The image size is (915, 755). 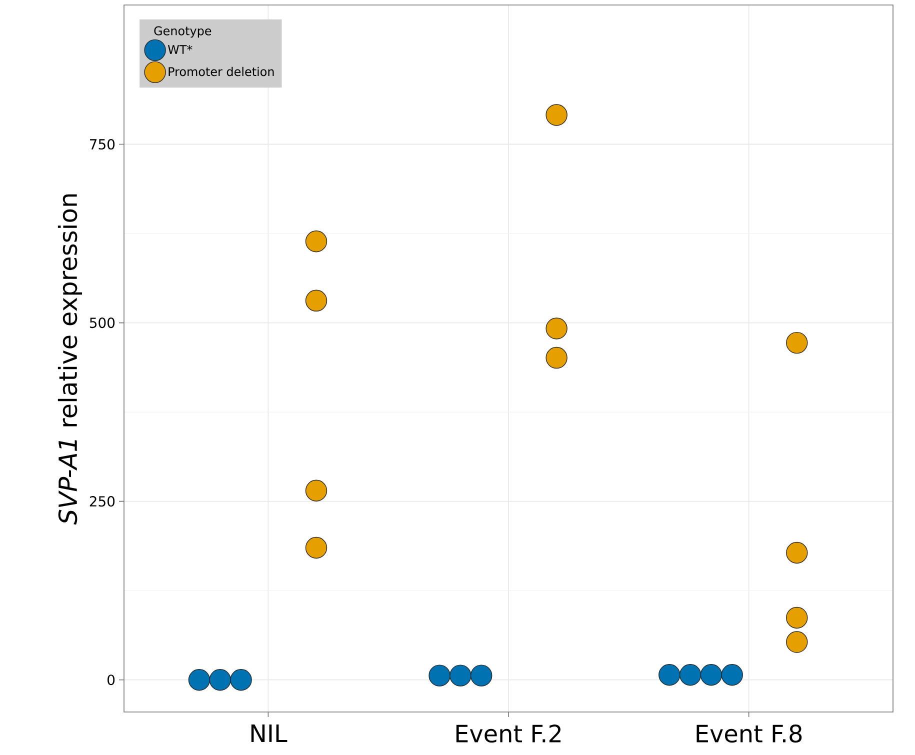 I want to click on x-tick-label: NIL, so click(x=269, y=733).